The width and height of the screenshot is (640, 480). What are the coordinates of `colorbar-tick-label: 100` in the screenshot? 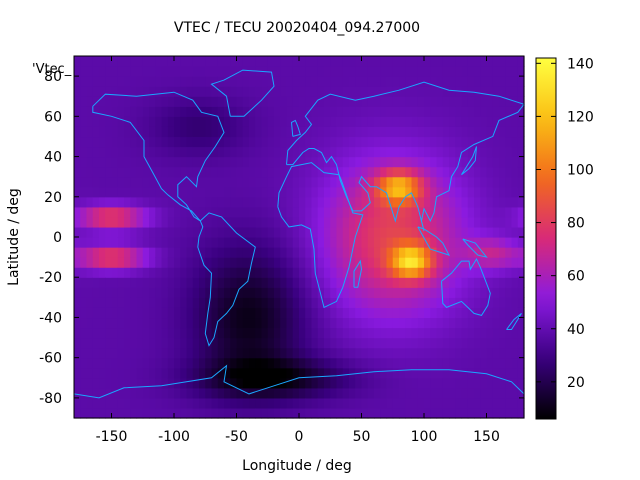 It's located at (580, 170).